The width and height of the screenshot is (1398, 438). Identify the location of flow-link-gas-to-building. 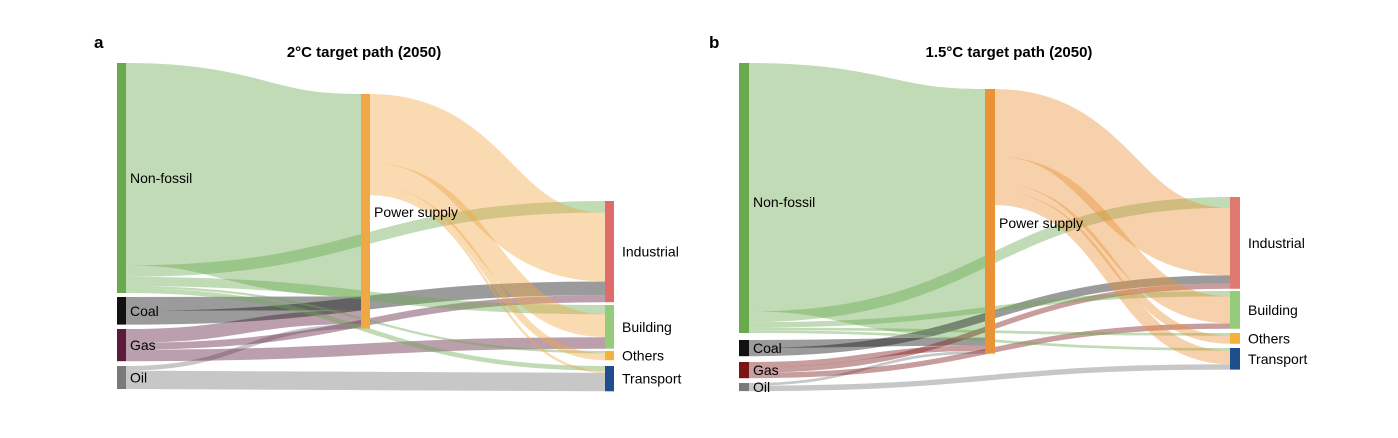
(365, 349).